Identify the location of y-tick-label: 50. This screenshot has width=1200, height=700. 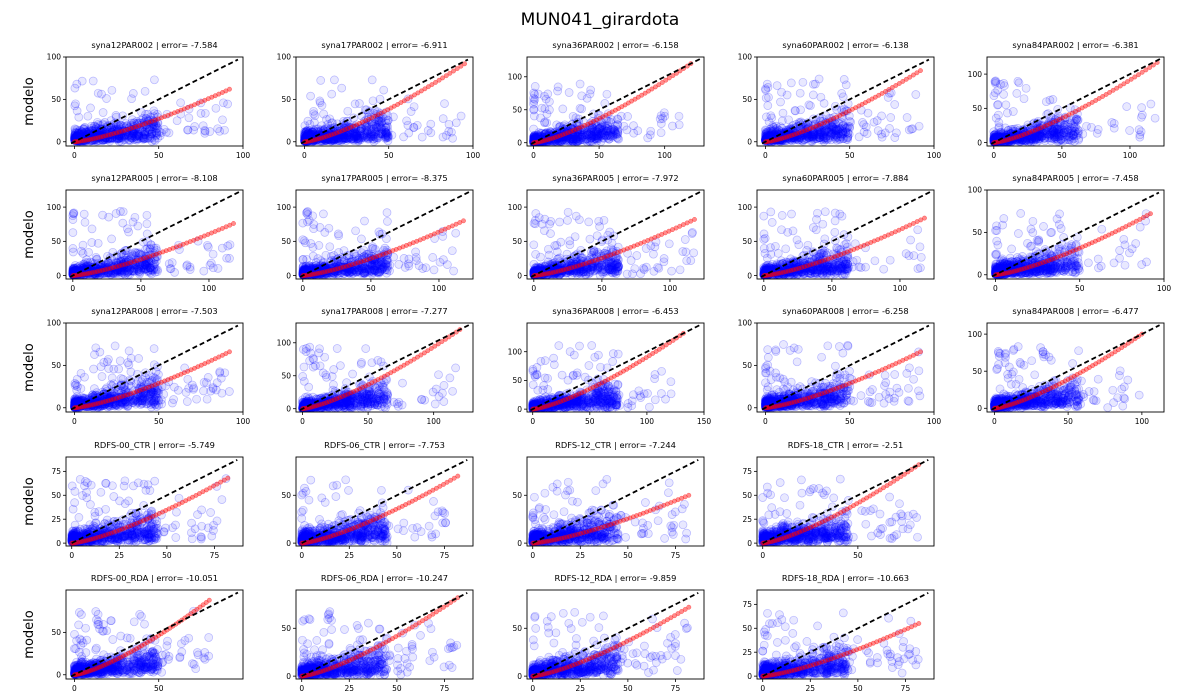
(286, 99).